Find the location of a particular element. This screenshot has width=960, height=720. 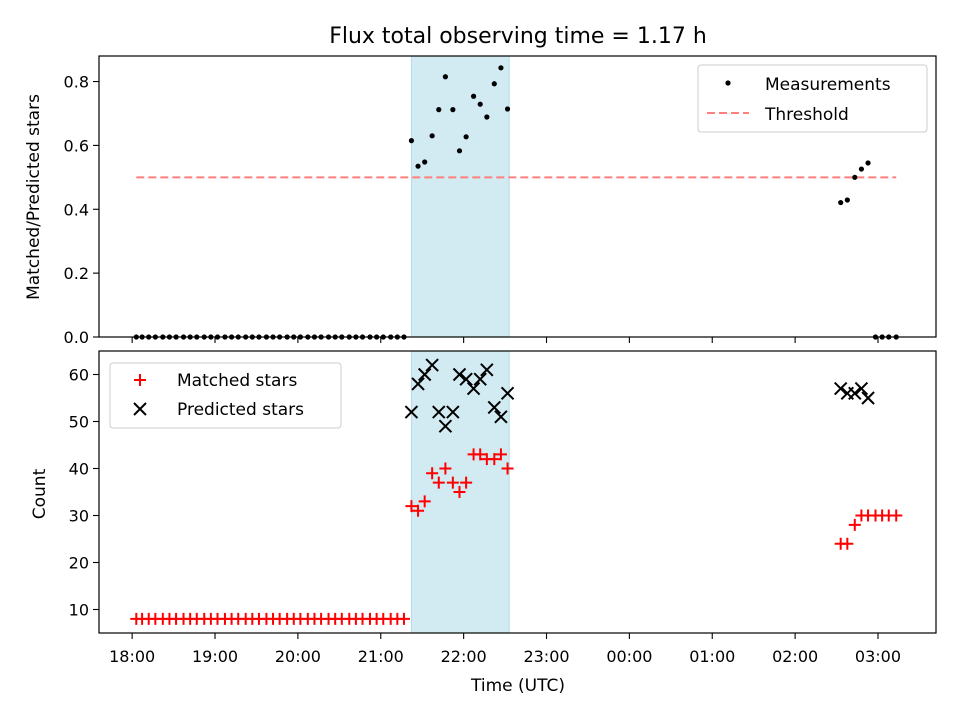

legend-predicted-marker is located at coordinates (140, 409).